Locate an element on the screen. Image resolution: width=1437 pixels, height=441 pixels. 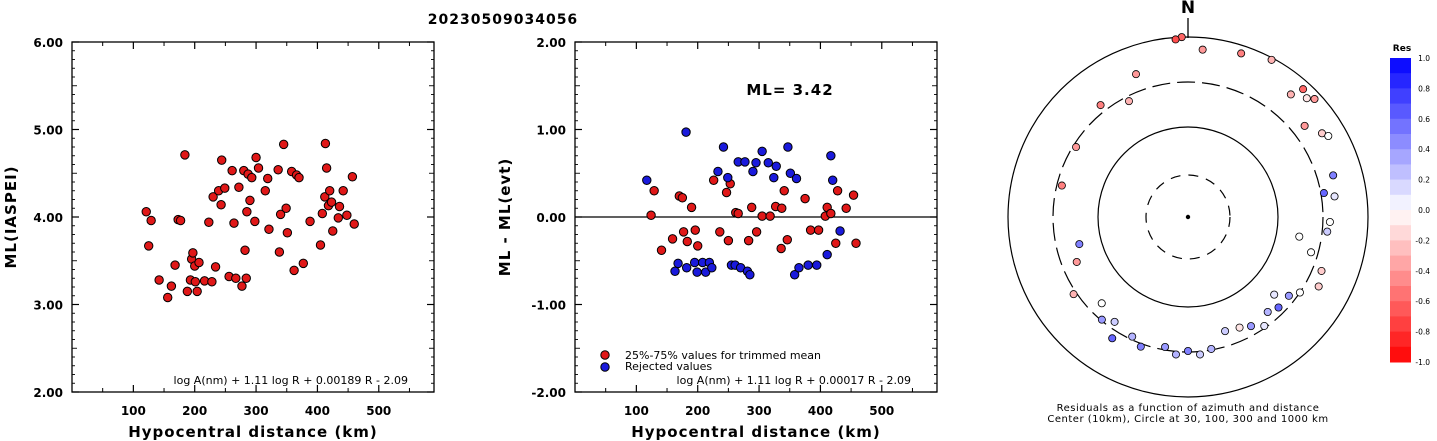
y-tick-label: -1.00 is located at coordinates (548, 306).